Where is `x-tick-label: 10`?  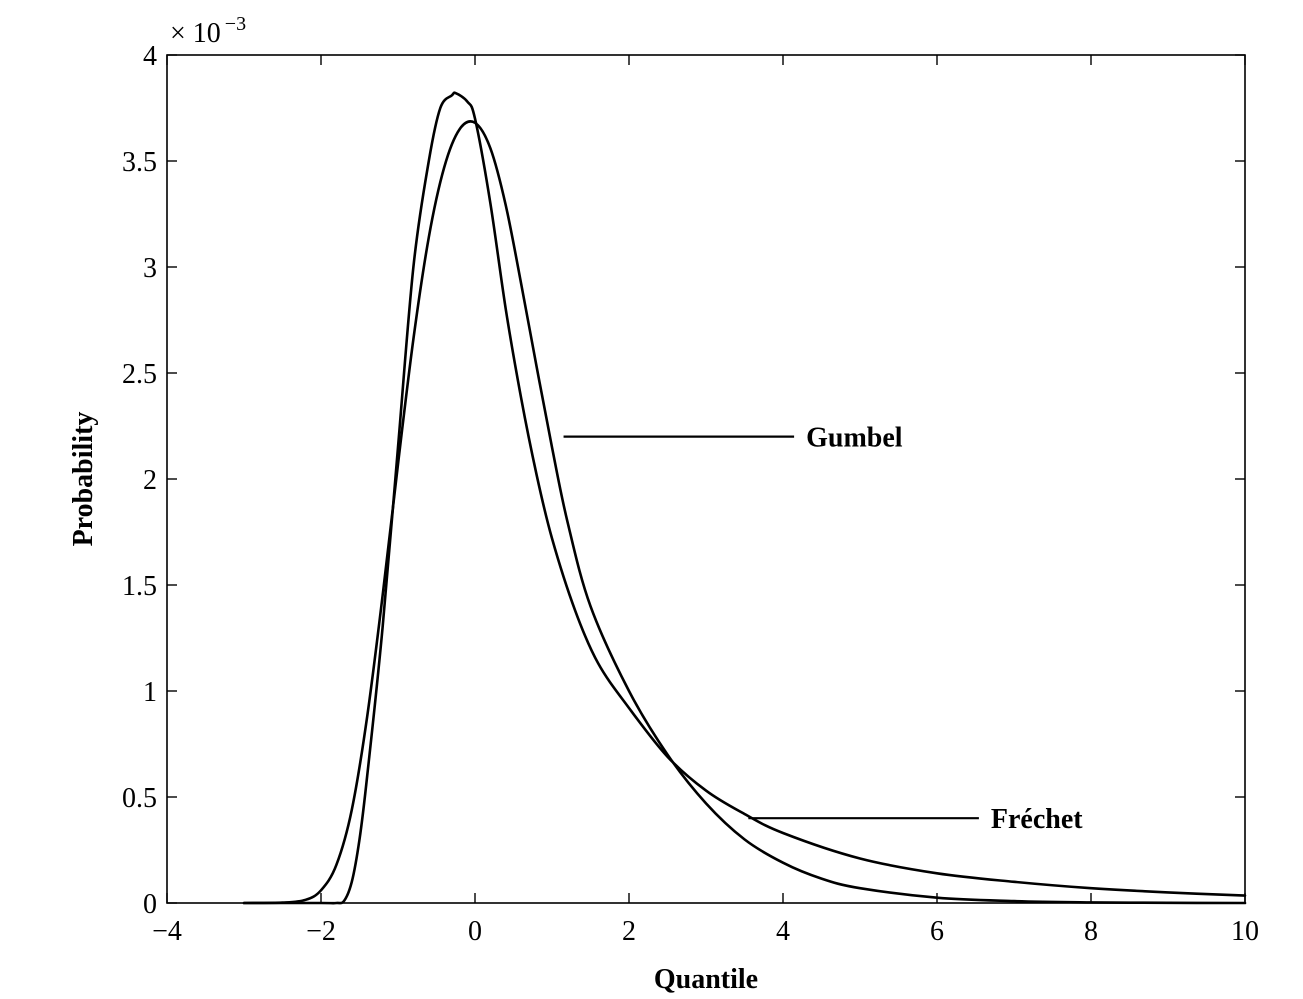
x-tick-label: 10 is located at coordinates (1245, 931).